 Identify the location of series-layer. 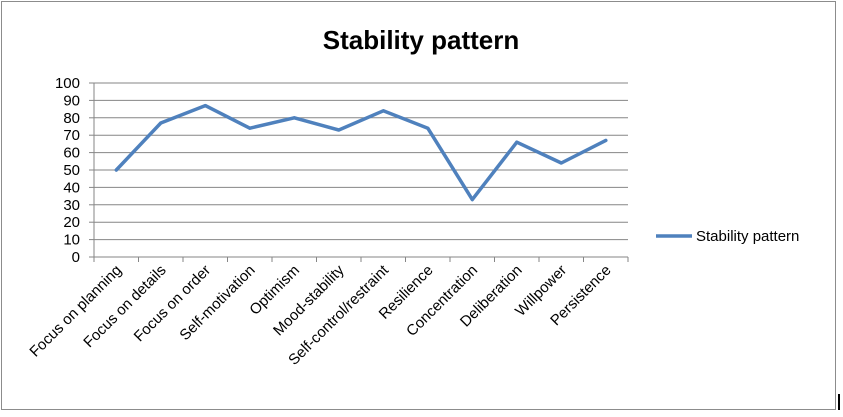
(361, 152).